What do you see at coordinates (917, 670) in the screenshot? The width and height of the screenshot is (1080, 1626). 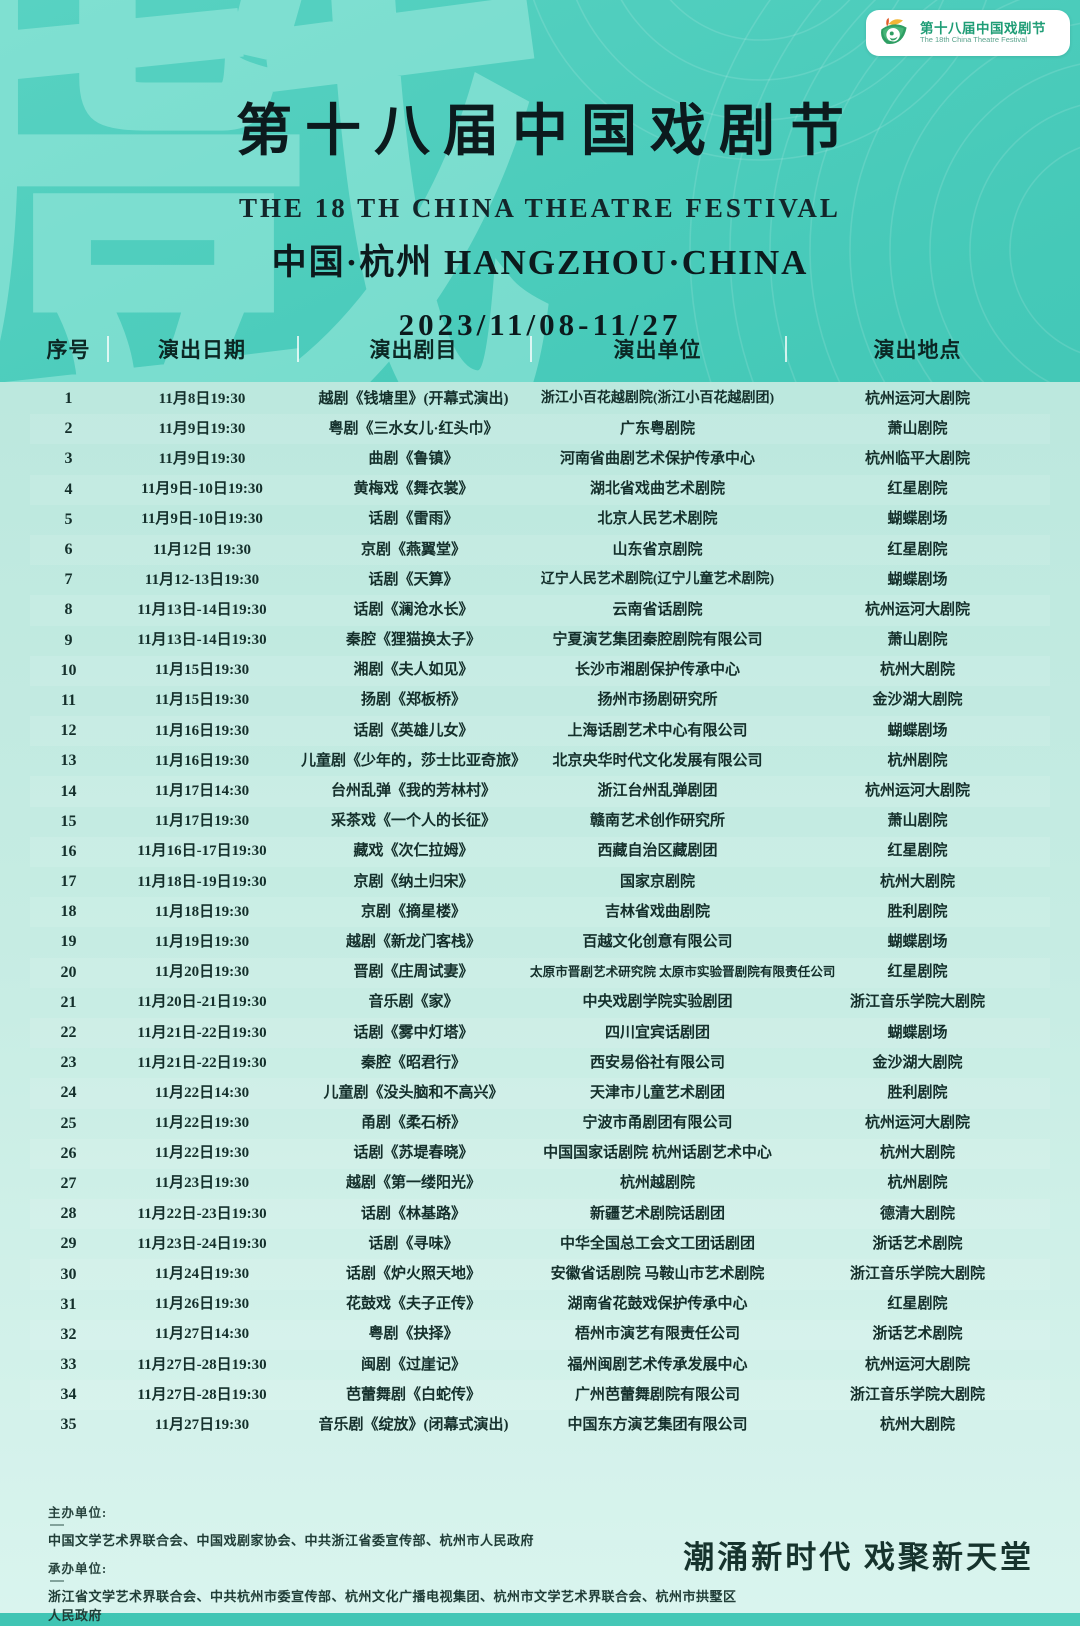 I see `performance-venue: 杭州大剧院` at bounding box center [917, 670].